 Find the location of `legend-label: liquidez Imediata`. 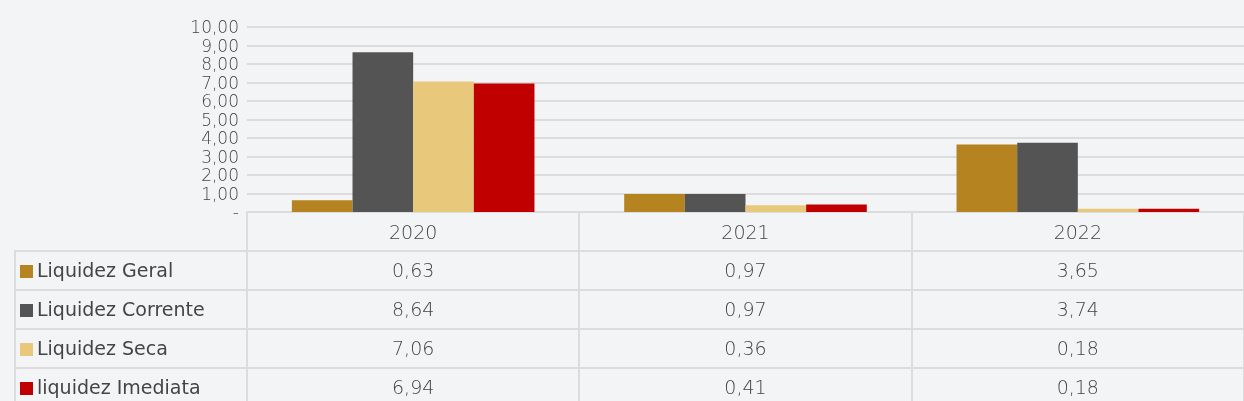

legend-label: liquidez Imediata is located at coordinates (118, 387).